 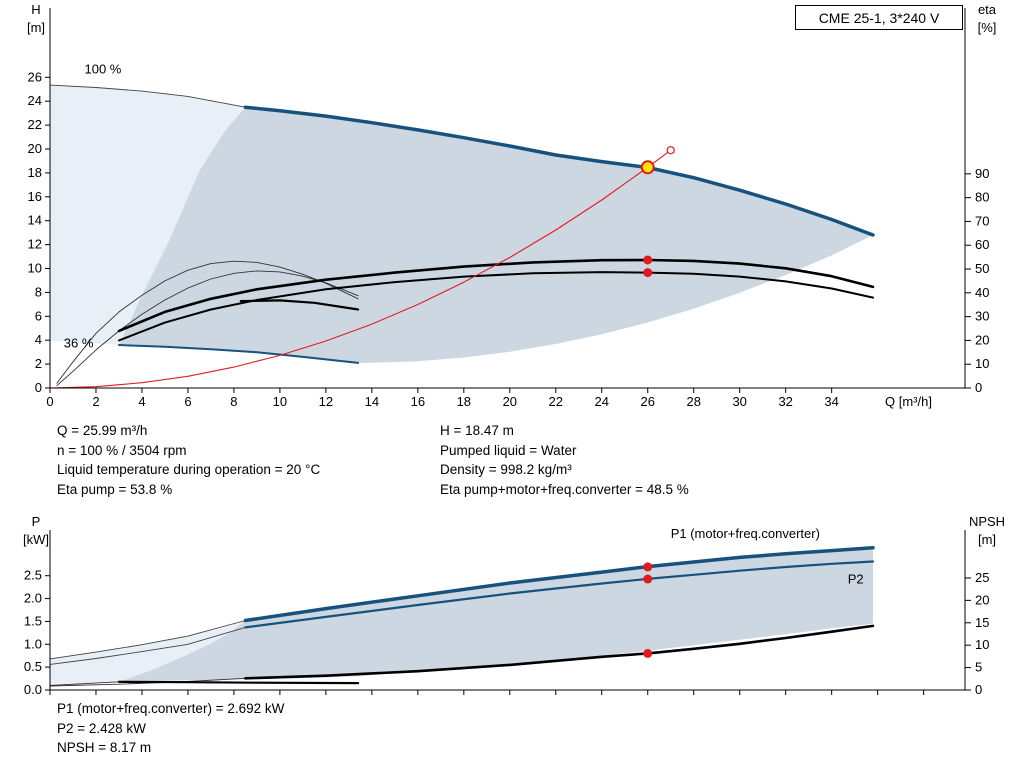 What do you see at coordinates (982, 197) in the screenshot?
I see `y-right-tick-label: 80` at bounding box center [982, 197].